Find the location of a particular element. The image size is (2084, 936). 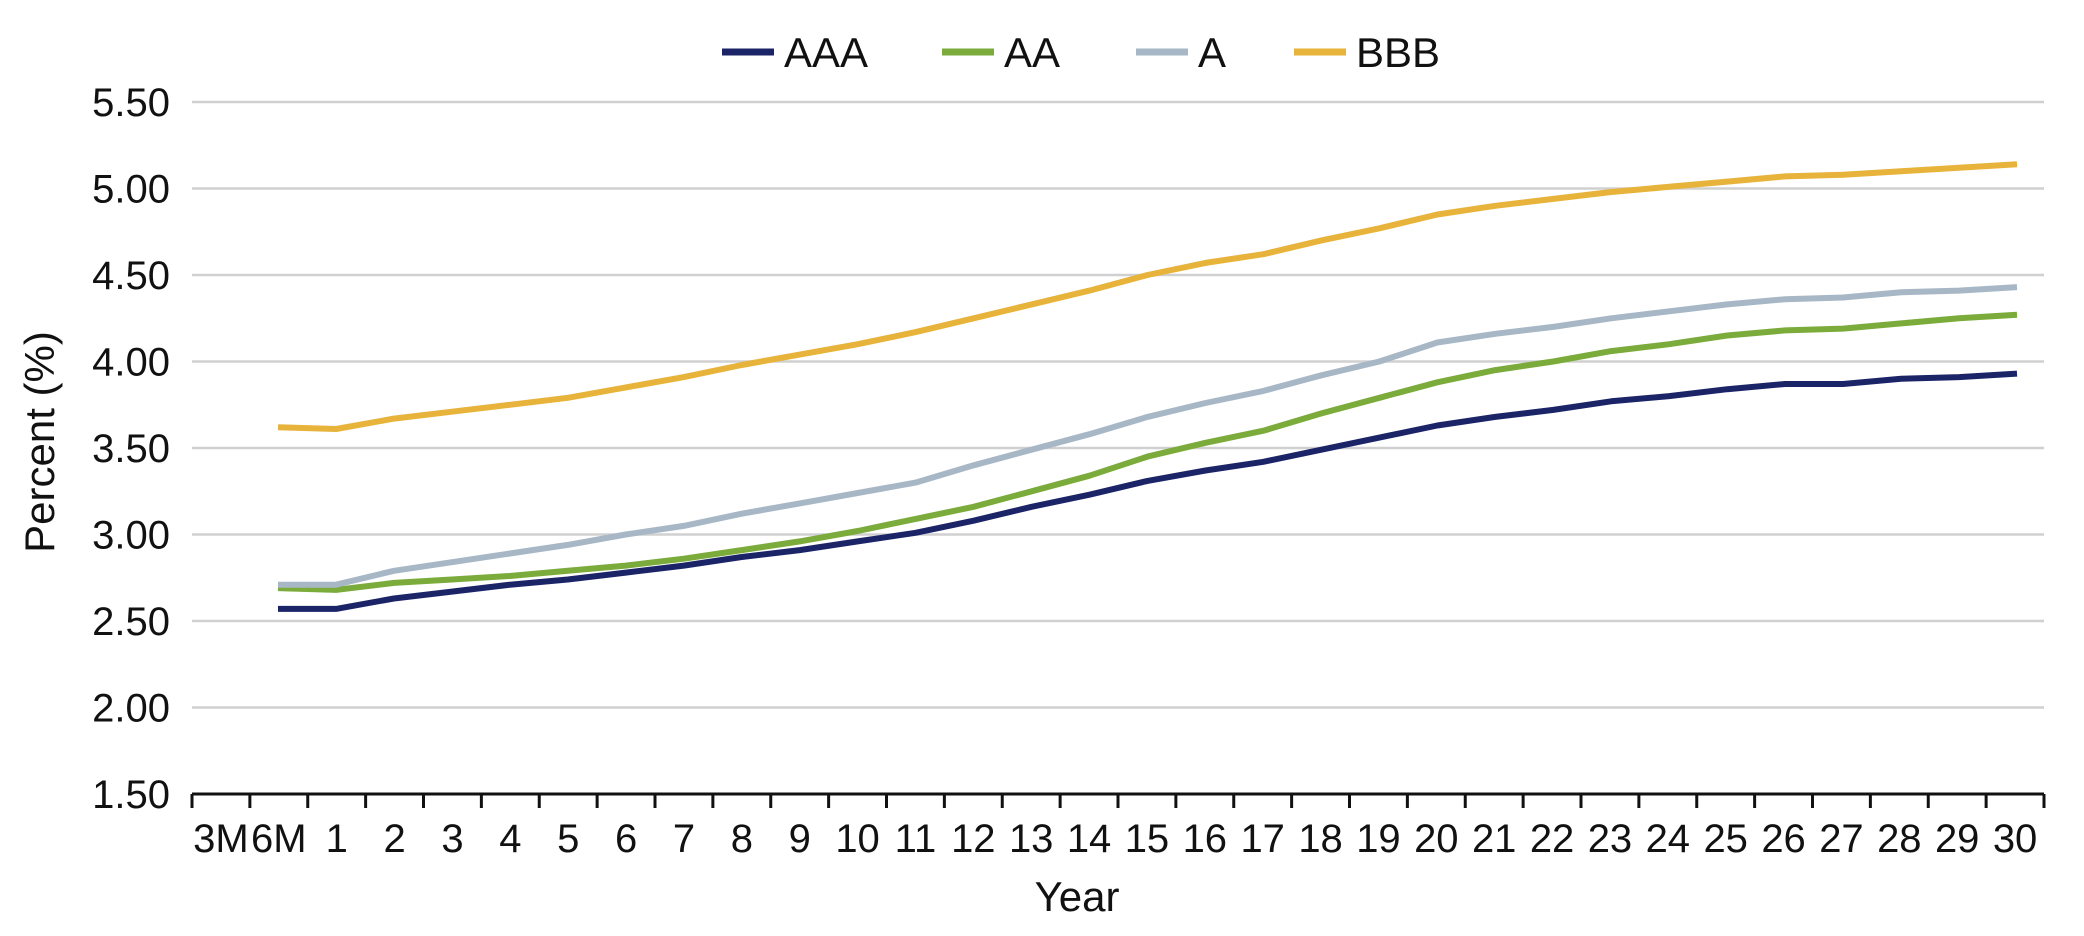

x-tick-label: 27 is located at coordinates (1841, 839).